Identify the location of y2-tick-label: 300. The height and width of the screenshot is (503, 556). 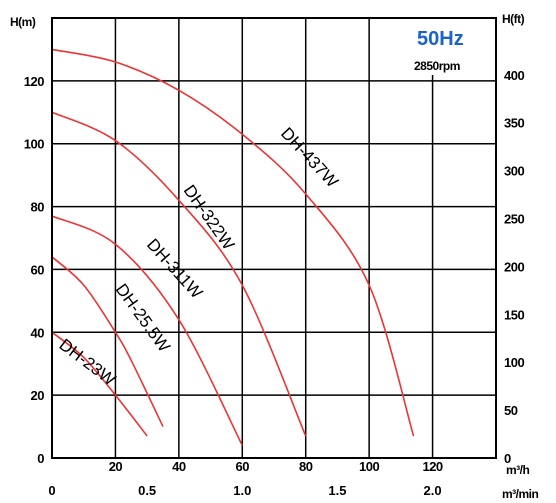
(514, 171).